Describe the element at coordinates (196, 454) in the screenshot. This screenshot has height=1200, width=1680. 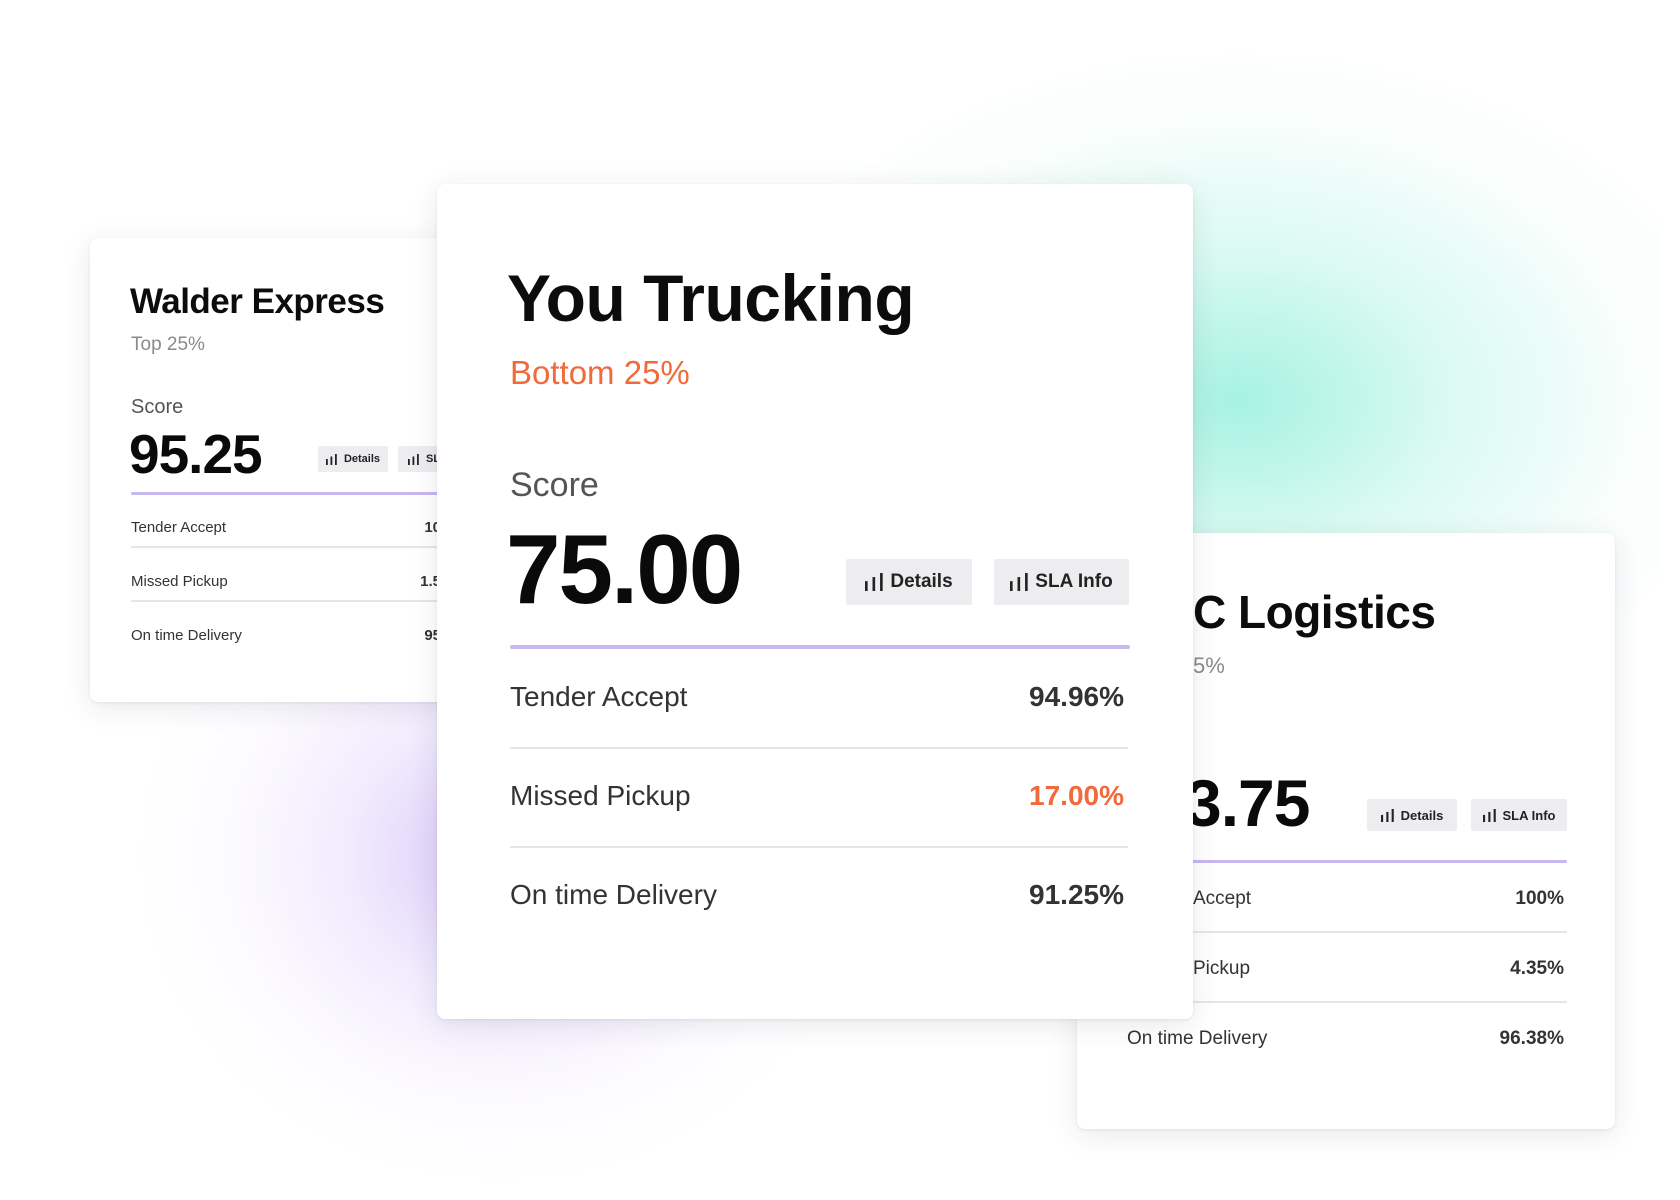
I see `score-value: 95.25` at that location.